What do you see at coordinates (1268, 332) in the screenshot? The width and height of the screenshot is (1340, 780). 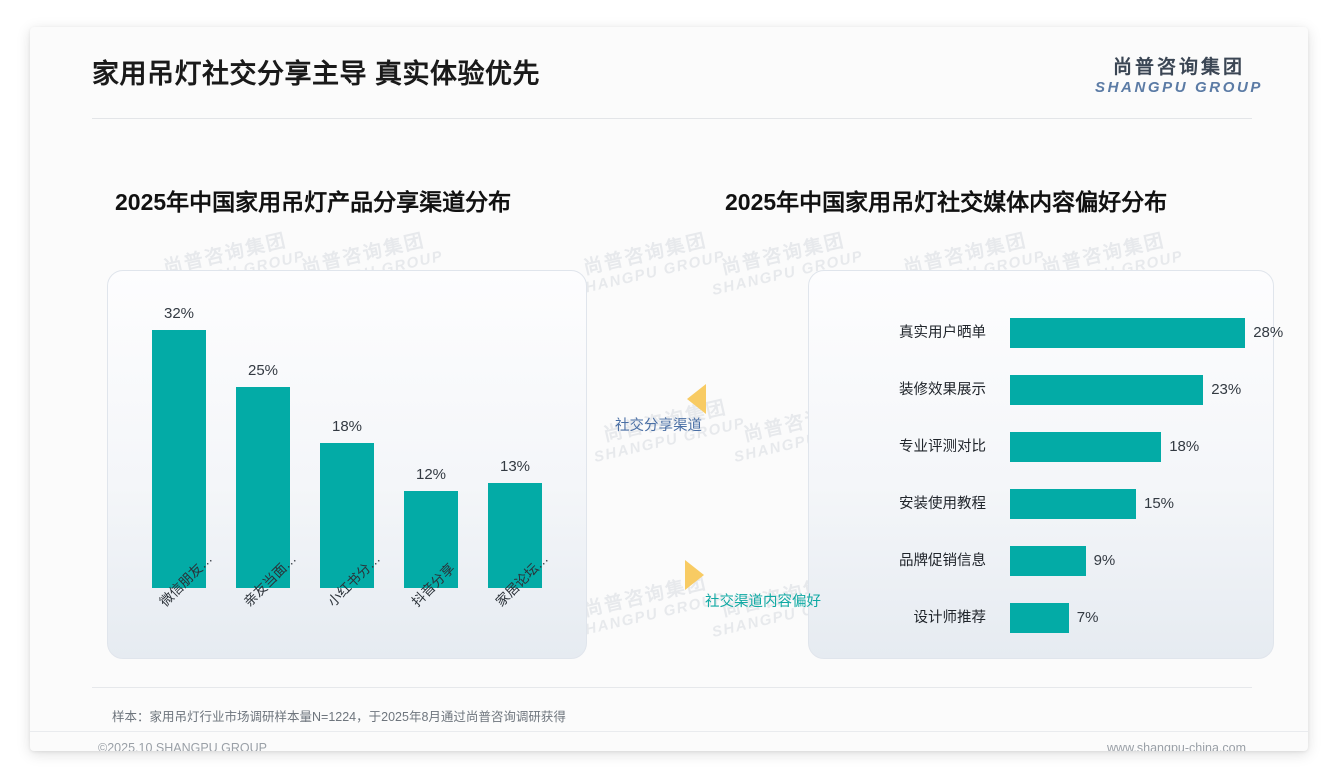 I see `bar-value-label: 28%` at bounding box center [1268, 332].